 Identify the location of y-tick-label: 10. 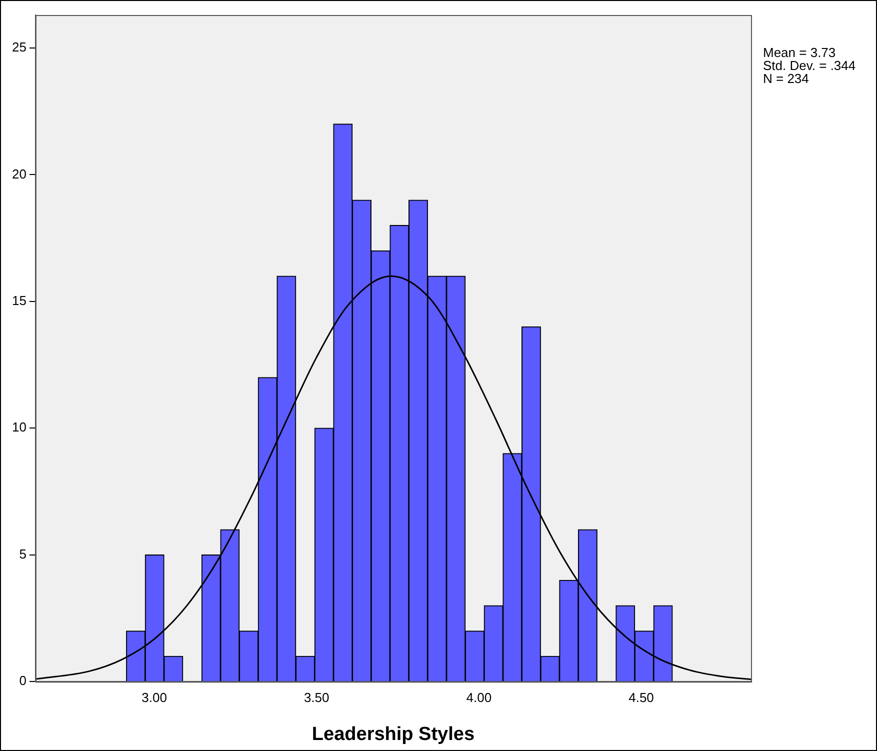
(19, 427).